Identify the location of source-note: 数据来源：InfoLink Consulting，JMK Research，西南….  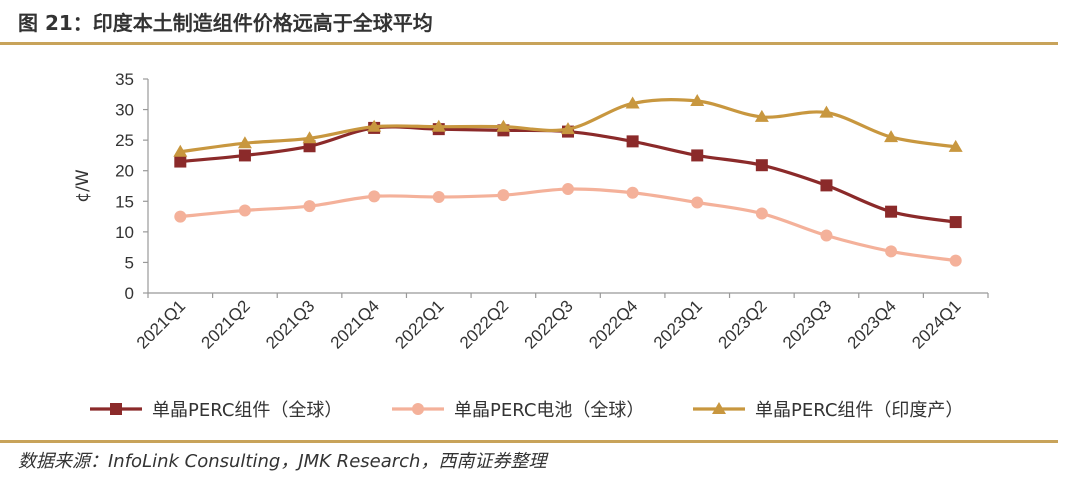
(282, 461).